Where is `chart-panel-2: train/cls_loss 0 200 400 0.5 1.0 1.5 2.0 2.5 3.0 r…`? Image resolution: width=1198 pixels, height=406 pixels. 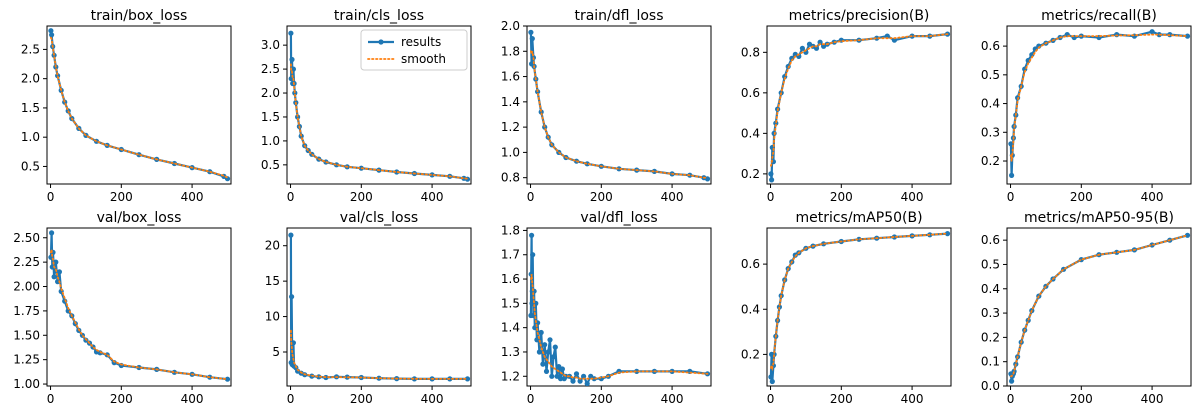
chart-panel-2: train/cls_loss 0 200 400 0.5 1.0 1.5 2.0 2.5 3.0 r… is located at coordinates (366, 106).